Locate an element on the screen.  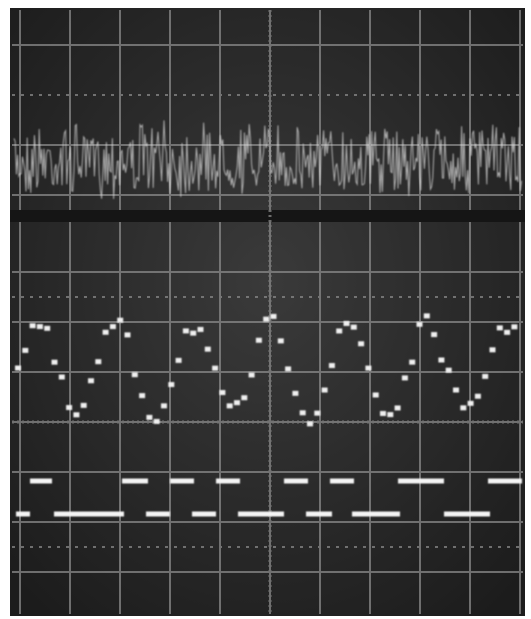
screen-divider is located at coordinates (267, 216).